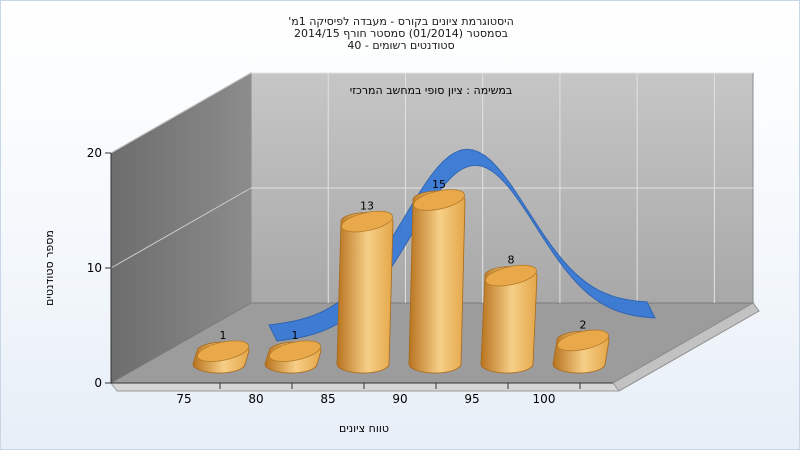 This screenshot has width=800, height=451. I want to click on y-axis: 0 10 20, so click(99, 268).